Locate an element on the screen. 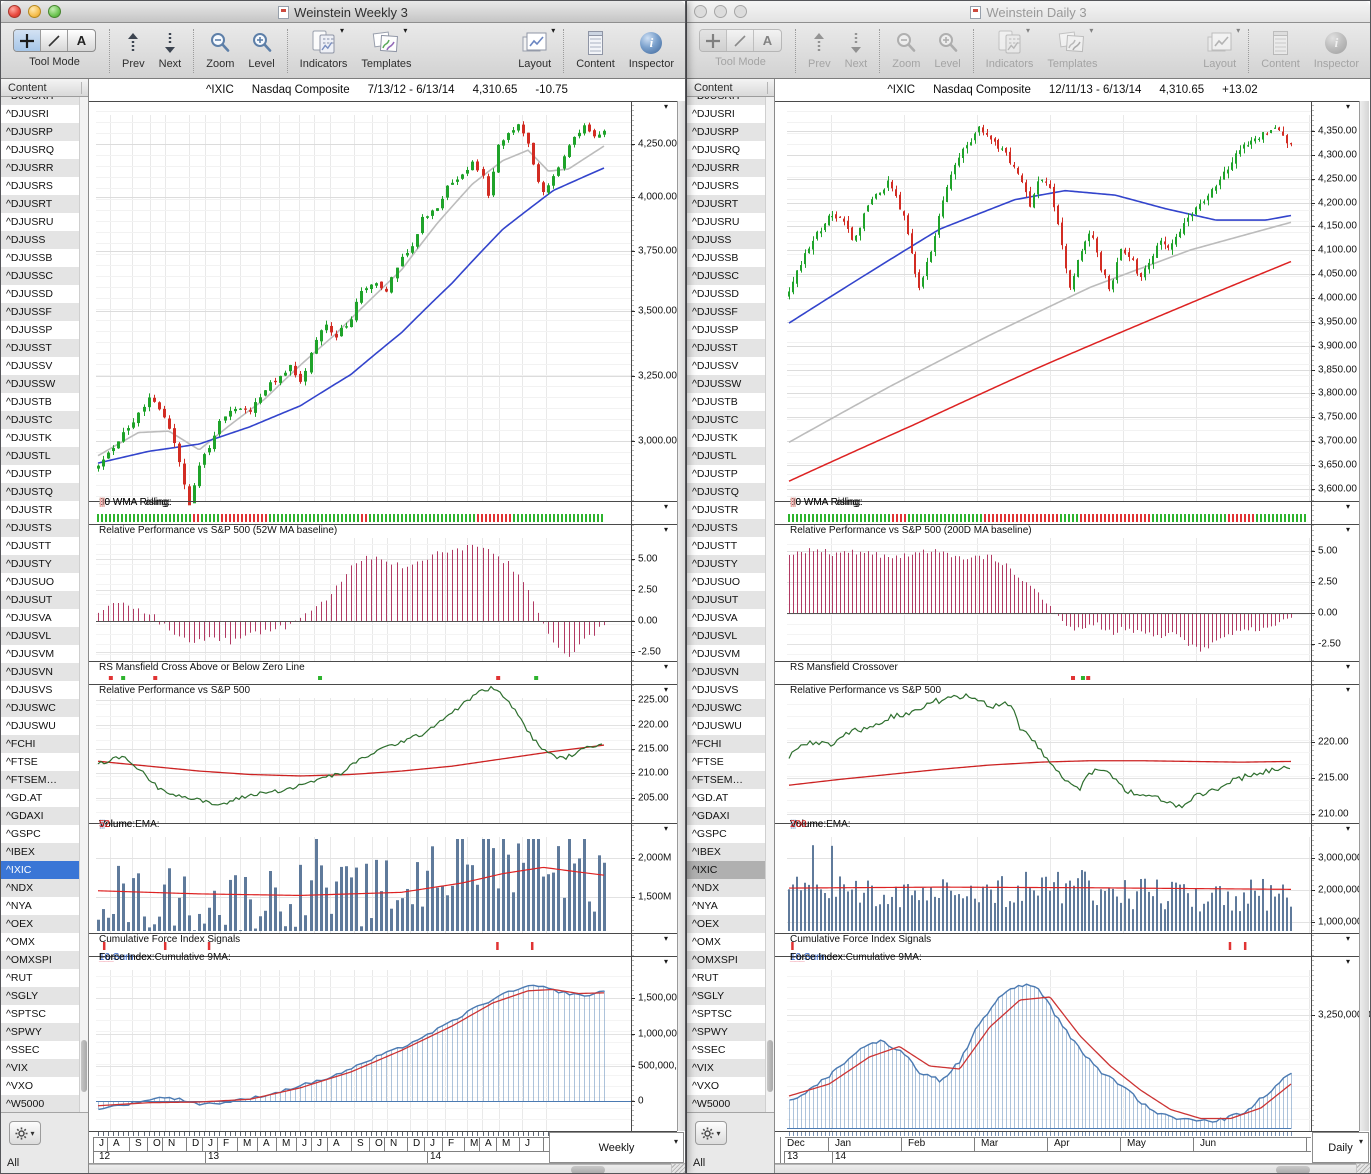 This screenshot has height=1174, width=1371. titlebar: Weinstein Daily 3 is located at coordinates (1028, 12).